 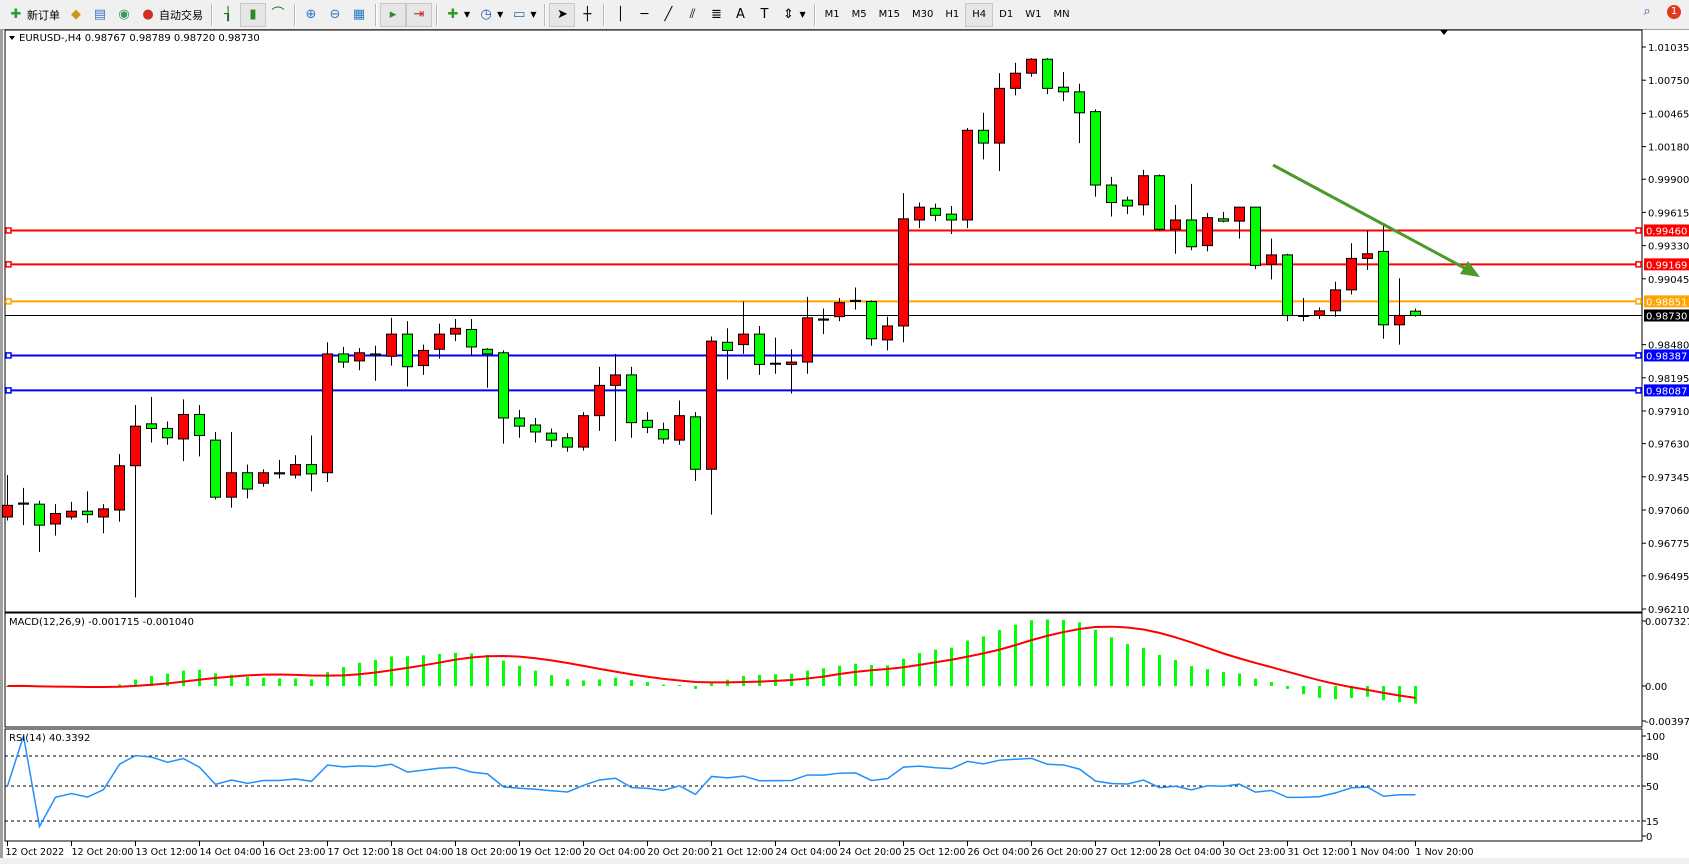 What do you see at coordinates (644, 15) in the screenshot?
I see `horizontal-line-button: ─` at bounding box center [644, 15].